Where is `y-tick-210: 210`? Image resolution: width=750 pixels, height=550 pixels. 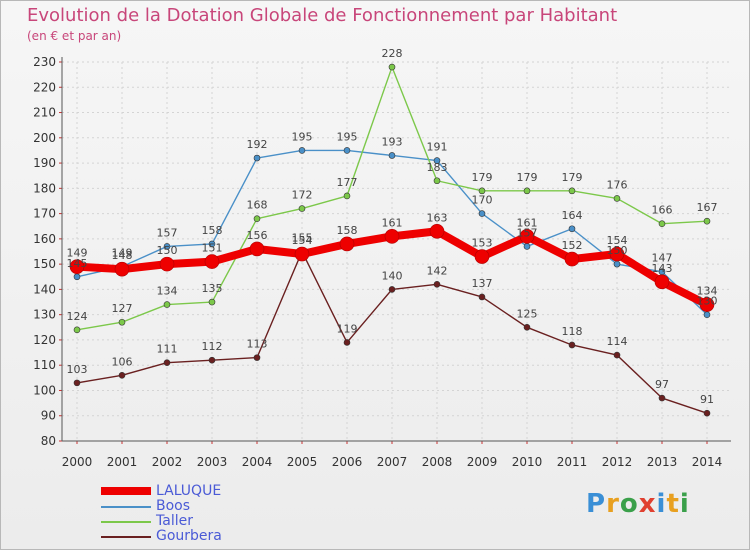 y-tick-210: 210 is located at coordinates (44, 113).